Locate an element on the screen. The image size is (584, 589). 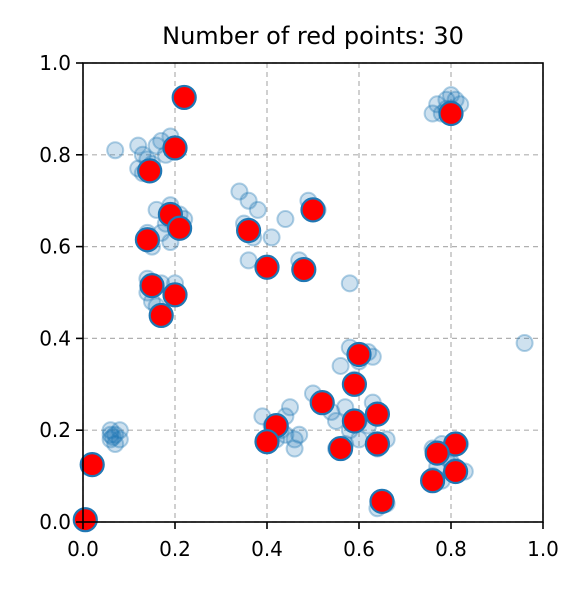
x-tick-label: 1.0 is located at coordinates (543, 549).